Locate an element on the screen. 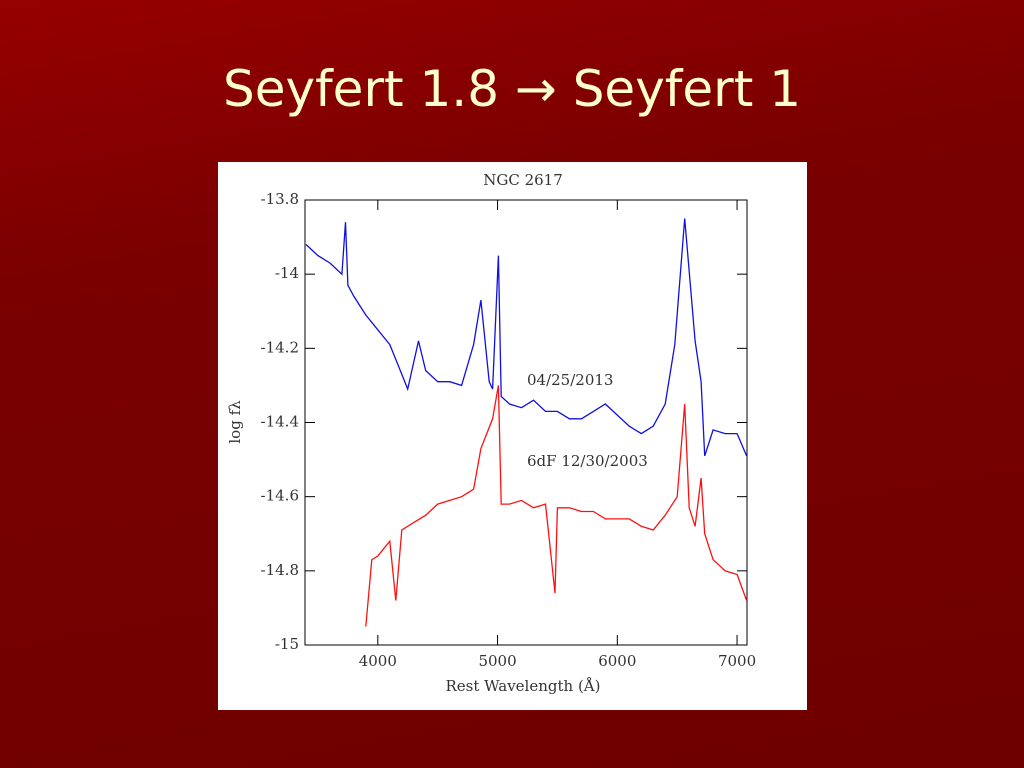 The width and height of the screenshot is (1024, 768). y-tick-label: -15 is located at coordinates (287, 644).